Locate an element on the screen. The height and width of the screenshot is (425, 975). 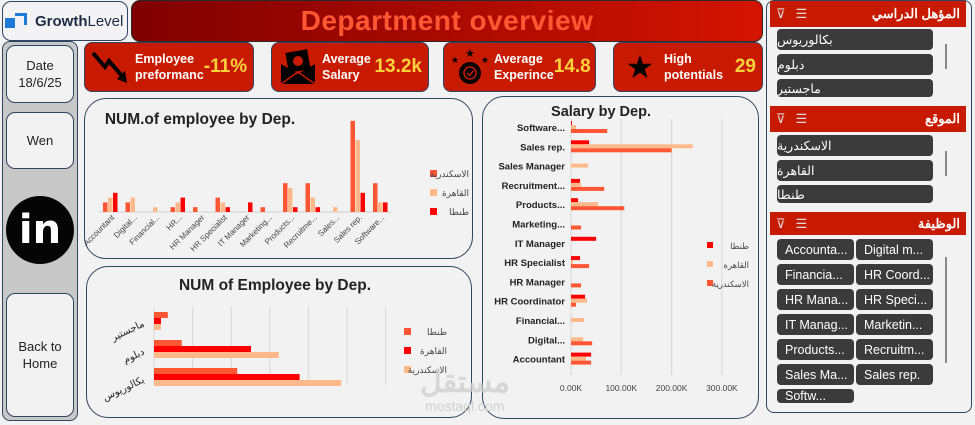
slicer-education-scrollbar is located at coordinates (946, 56).